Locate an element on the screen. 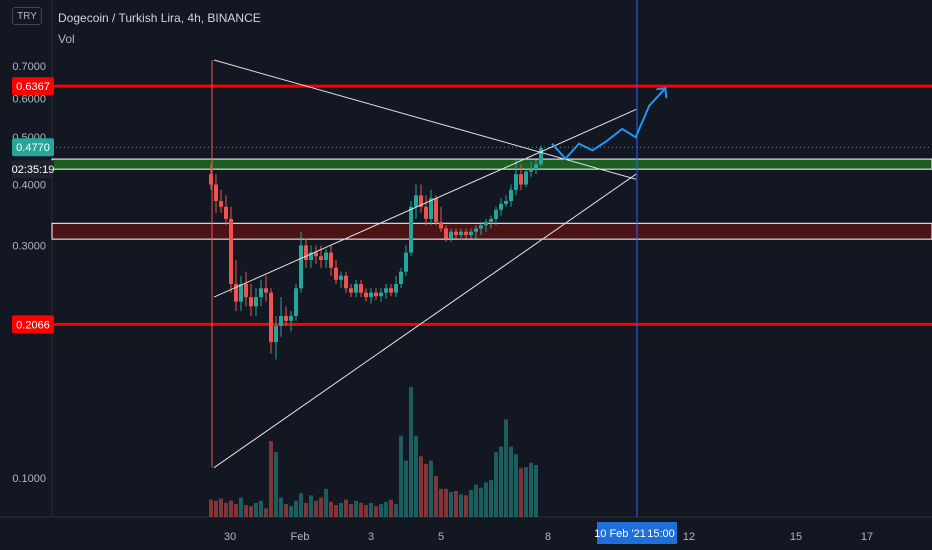  x-tick-label: 5 is located at coordinates (441, 537).